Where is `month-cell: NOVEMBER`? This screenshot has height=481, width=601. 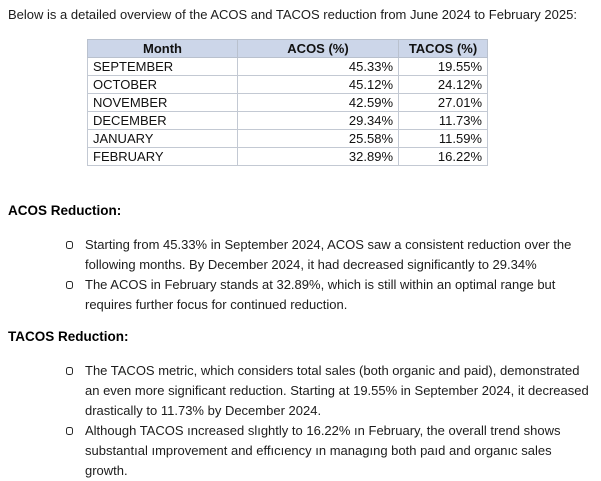 month-cell: NOVEMBER is located at coordinates (162, 102).